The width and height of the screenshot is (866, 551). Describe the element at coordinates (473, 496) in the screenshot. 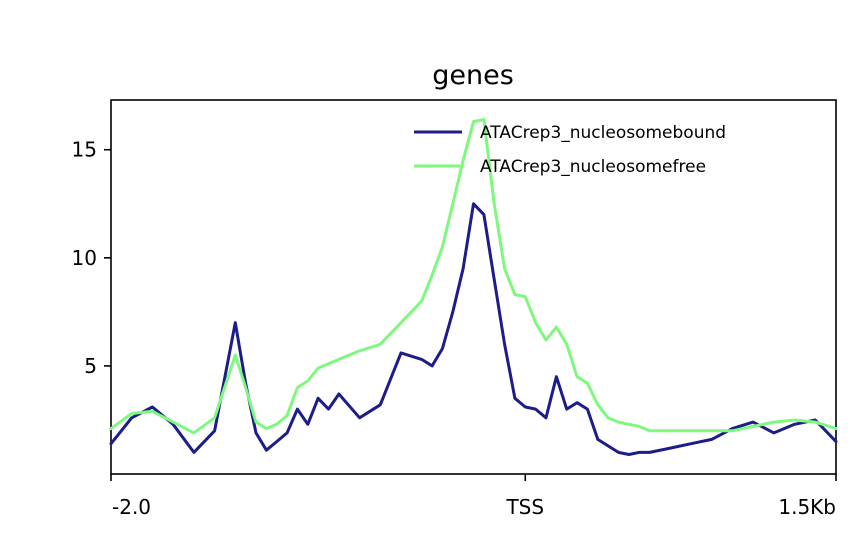

I see `x-axis: -2.0 TSS 1.5Kb` at that location.